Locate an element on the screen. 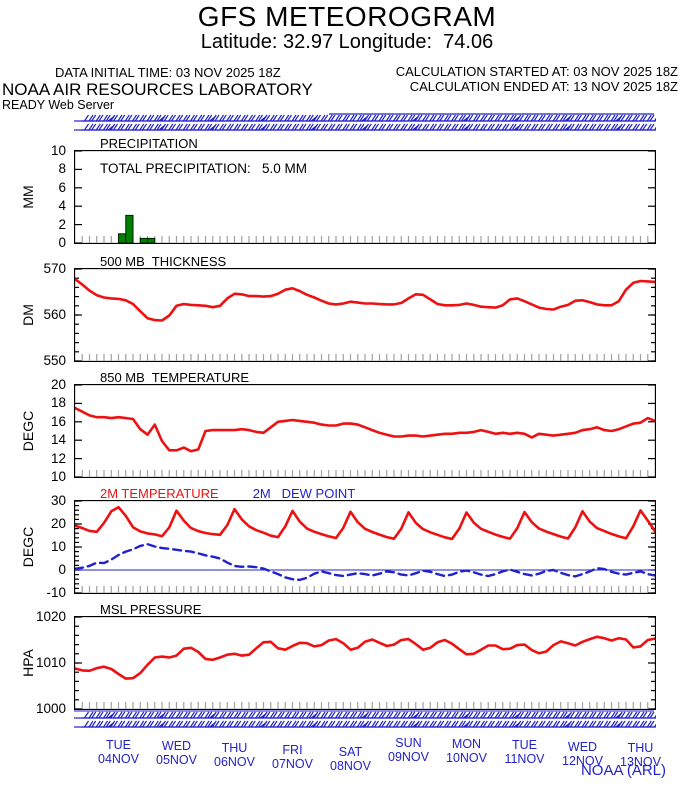 This screenshot has height=788, width=694. y-tick-label: 4 is located at coordinates (62, 206).